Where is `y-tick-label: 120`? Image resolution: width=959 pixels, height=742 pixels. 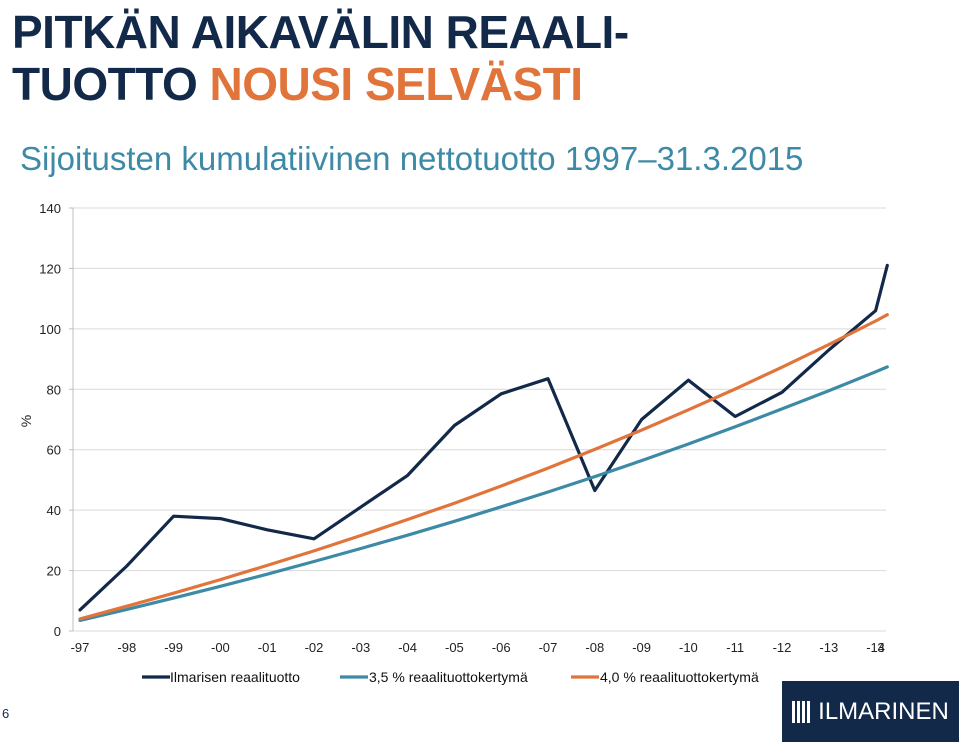 y-tick-label: 120 is located at coordinates (50, 268).